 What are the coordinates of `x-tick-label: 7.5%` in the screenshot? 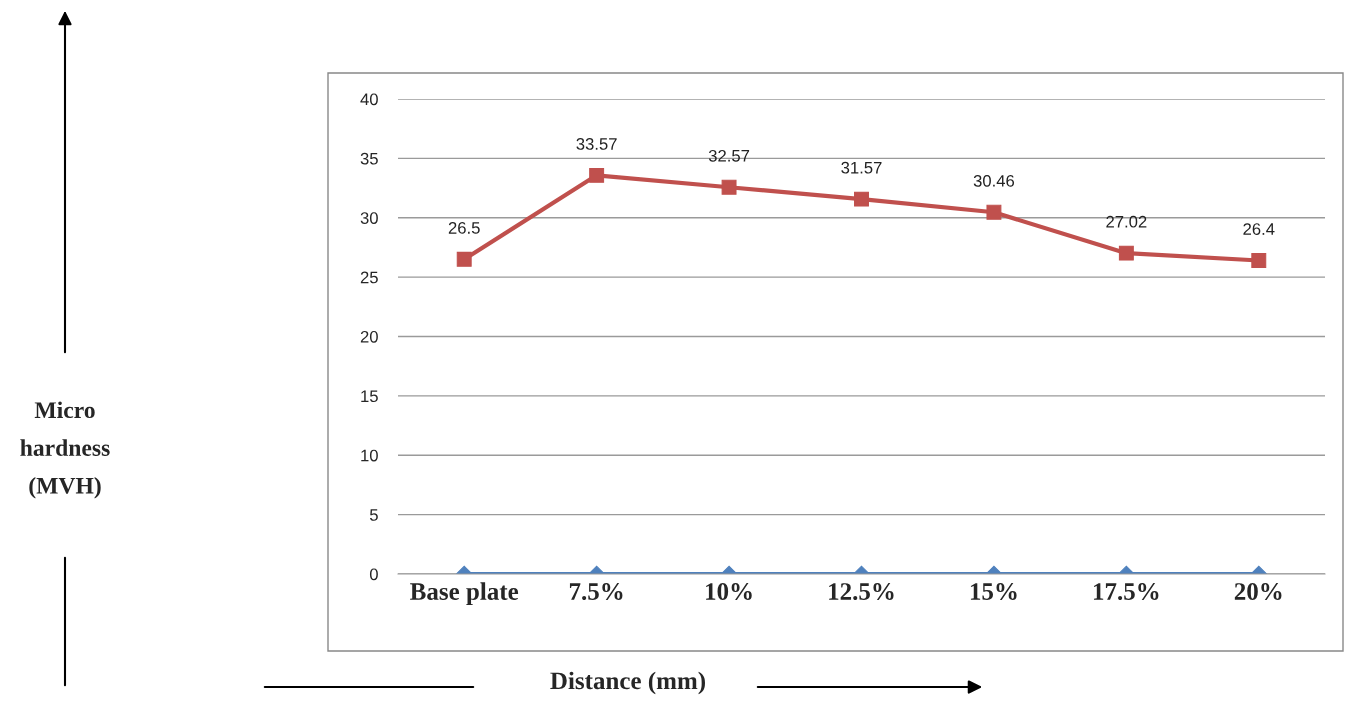 It's located at (596, 592).